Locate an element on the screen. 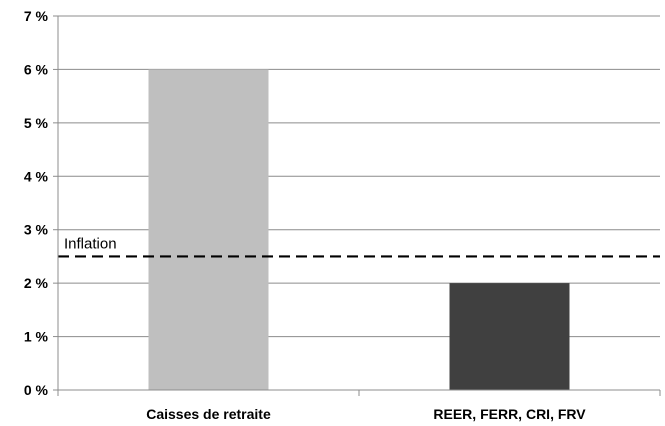  y-tick-label: 3 % is located at coordinates (36, 230).